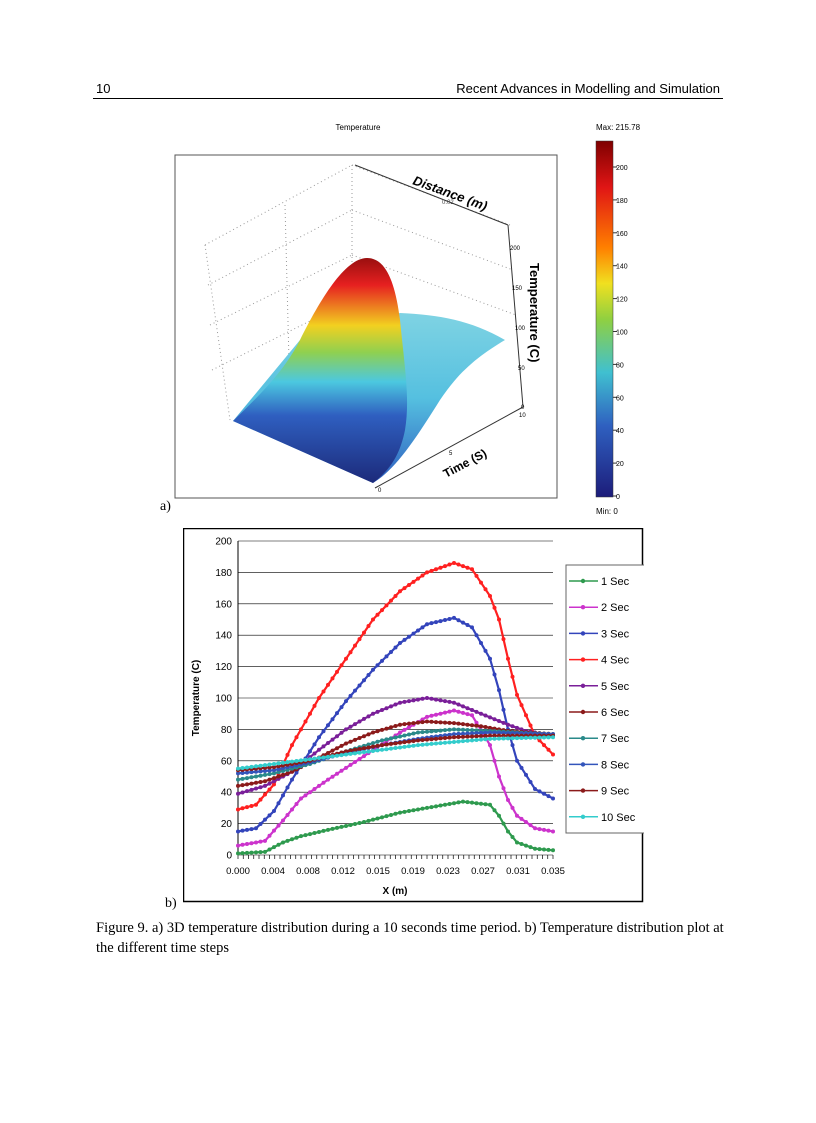  I want to click on x-tick-label: 0.019, so click(413, 871).